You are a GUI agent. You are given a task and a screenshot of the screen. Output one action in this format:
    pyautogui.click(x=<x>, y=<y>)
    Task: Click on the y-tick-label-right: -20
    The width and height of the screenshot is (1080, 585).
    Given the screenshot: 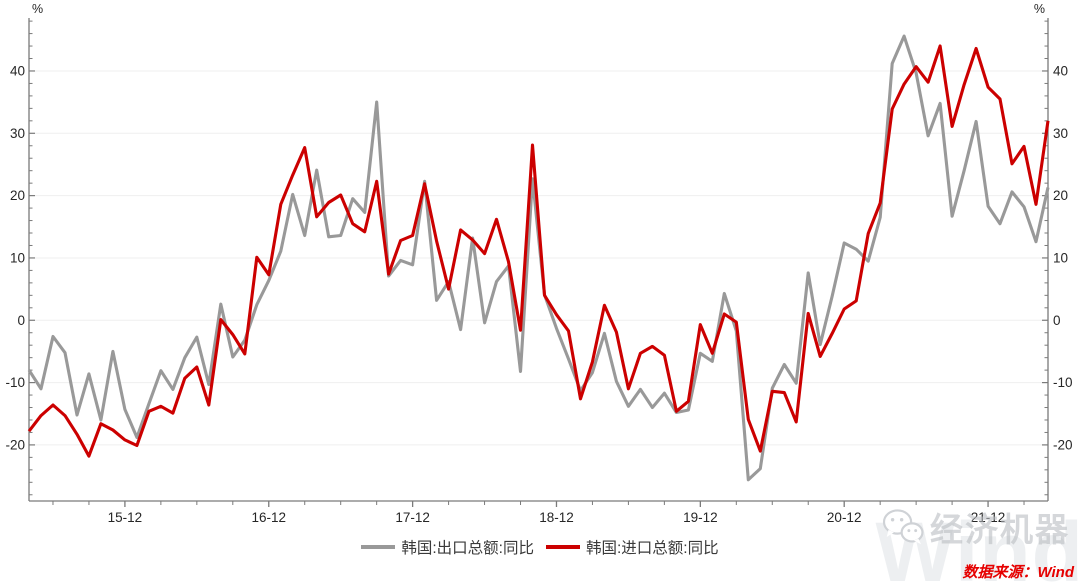 What is the action you would take?
    pyautogui.click(x=1063, y=444)
    